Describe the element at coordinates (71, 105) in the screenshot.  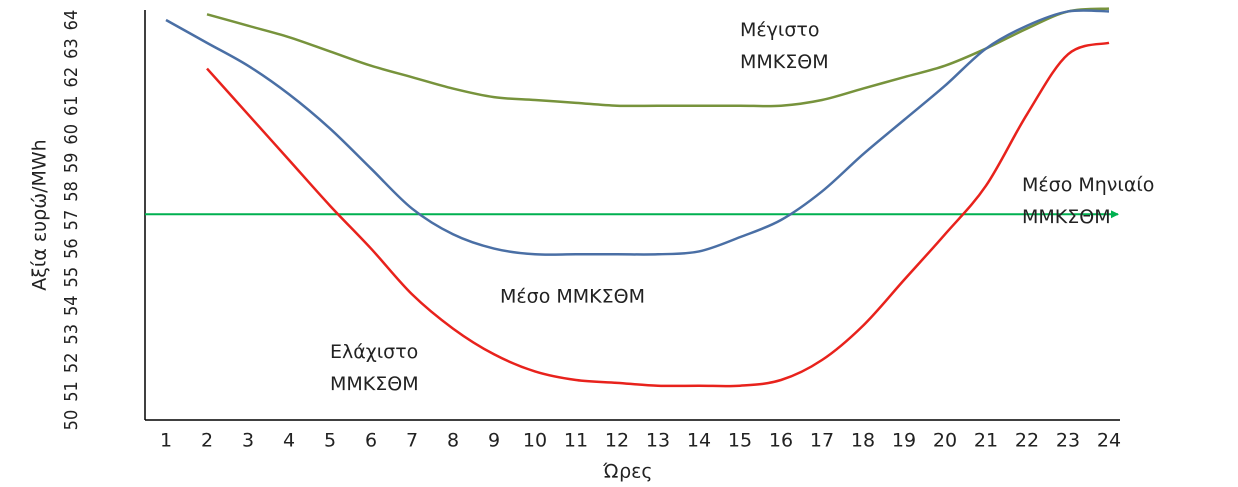
I see `y-tick-label: 61` at that location.